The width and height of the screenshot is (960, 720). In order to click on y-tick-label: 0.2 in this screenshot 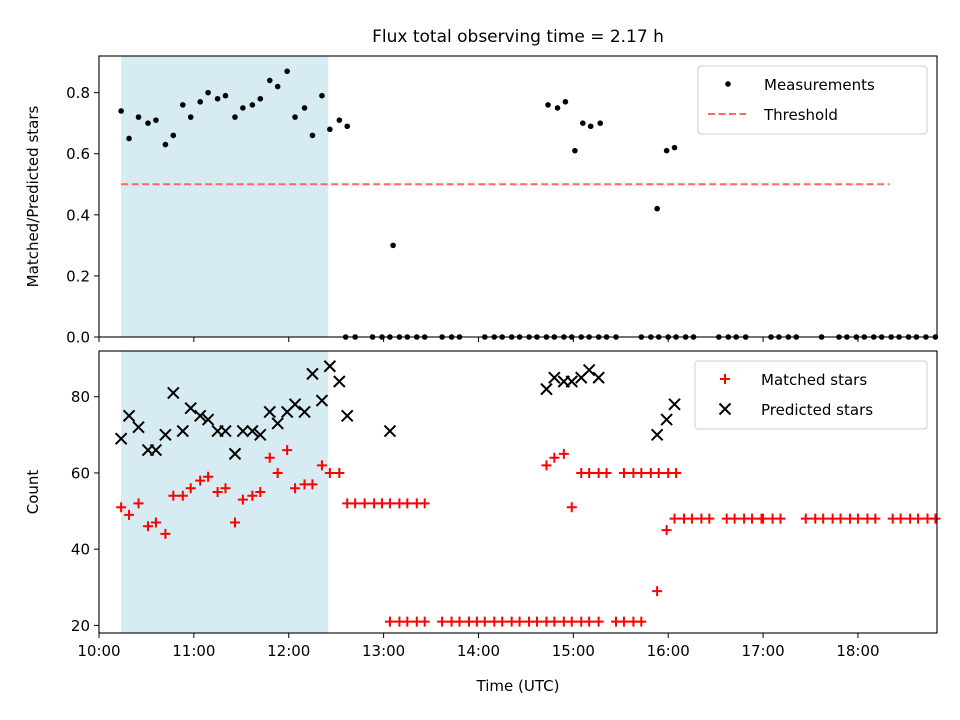, I will do `click(78, 276)`.